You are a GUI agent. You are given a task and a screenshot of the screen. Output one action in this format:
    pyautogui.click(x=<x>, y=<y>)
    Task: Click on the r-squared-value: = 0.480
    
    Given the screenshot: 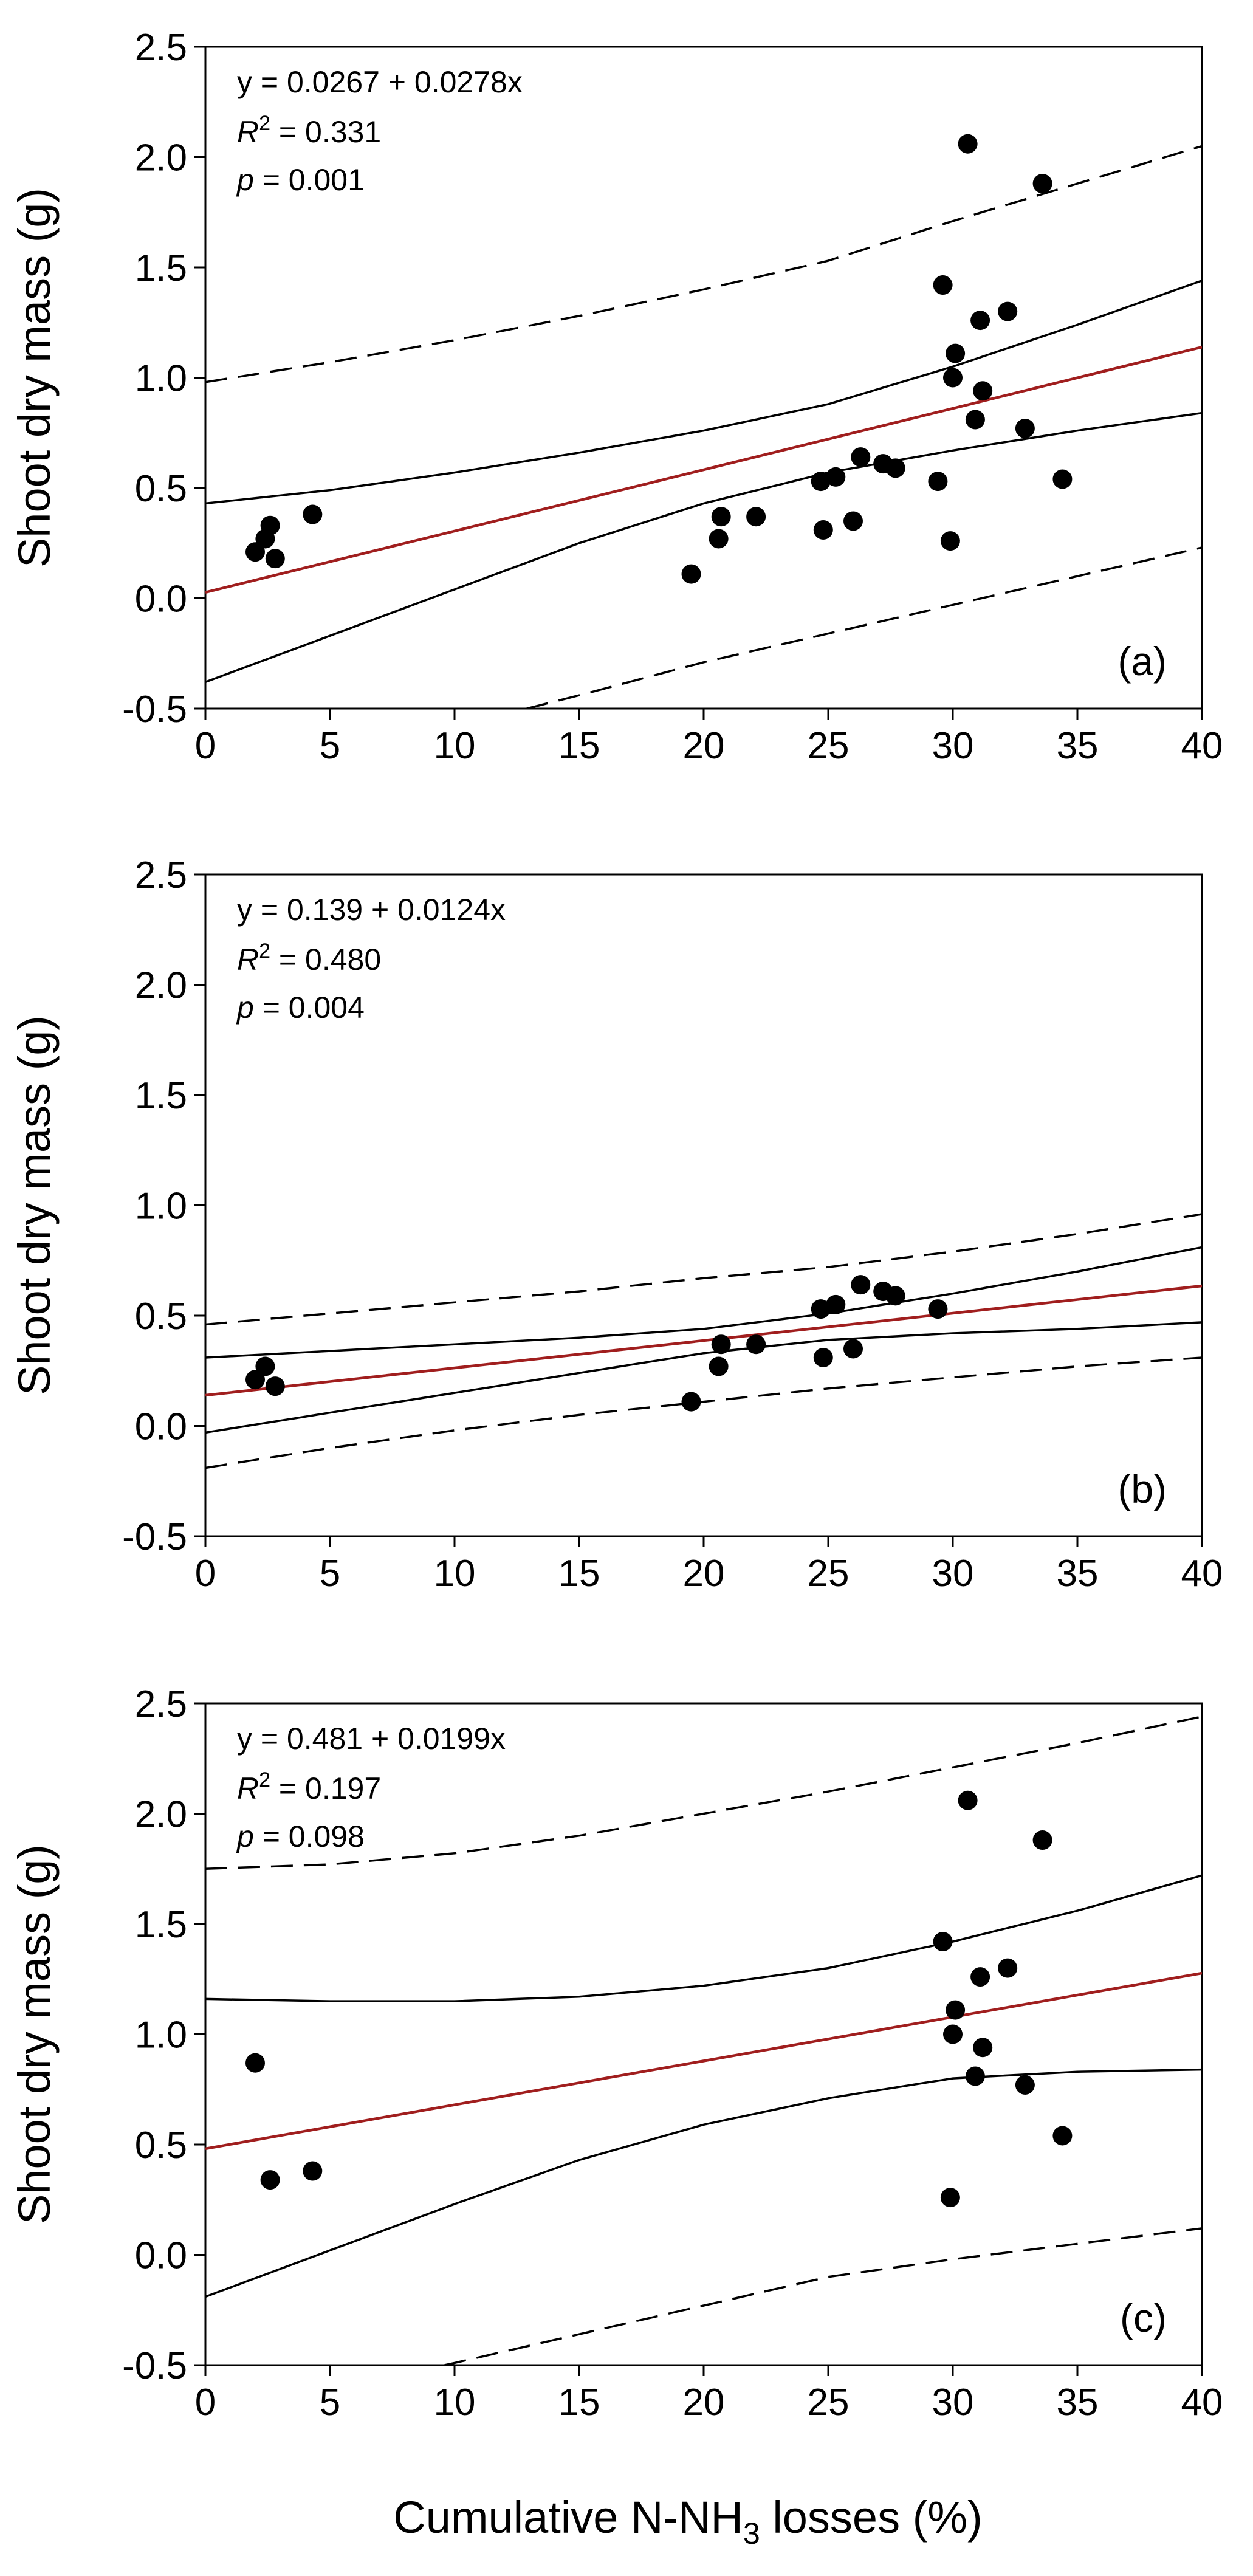 What is the action you would take?
    pyautogui.click(x=325, y=960)
    